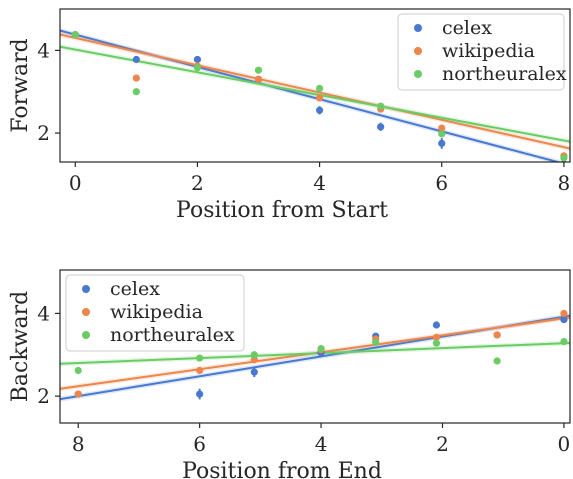  Describe the element at coordinates (315, 353) in the screenshot. I see `fit-line-northeuralex` at that location.